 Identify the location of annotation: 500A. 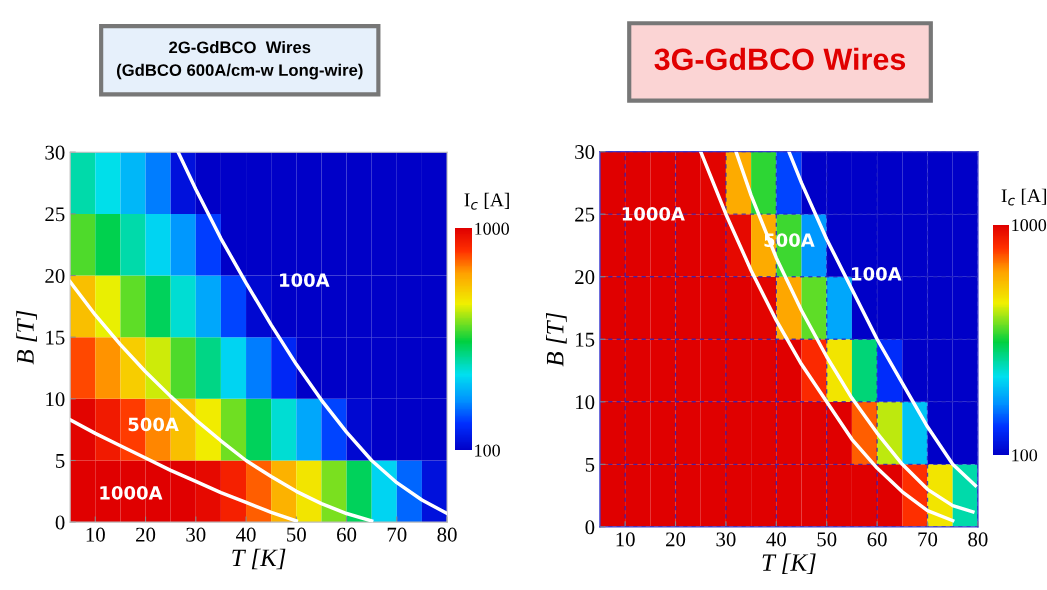
(153, 424).